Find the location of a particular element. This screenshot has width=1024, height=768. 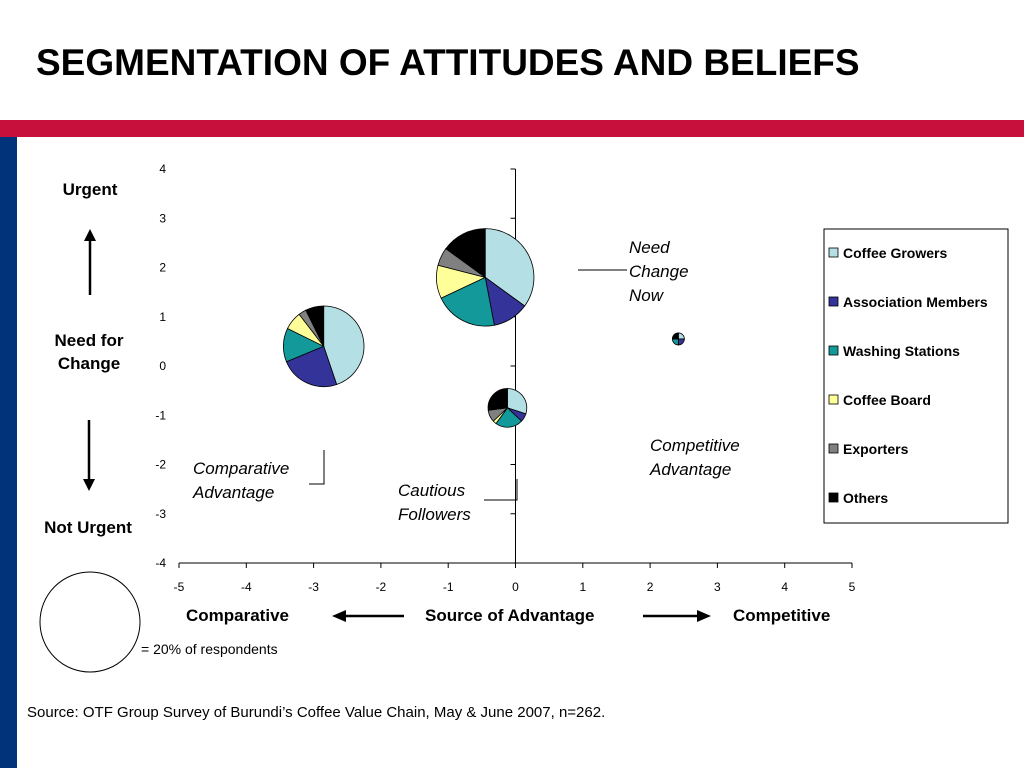

x-tick-label: -4 is located at coordinates (246, 587).